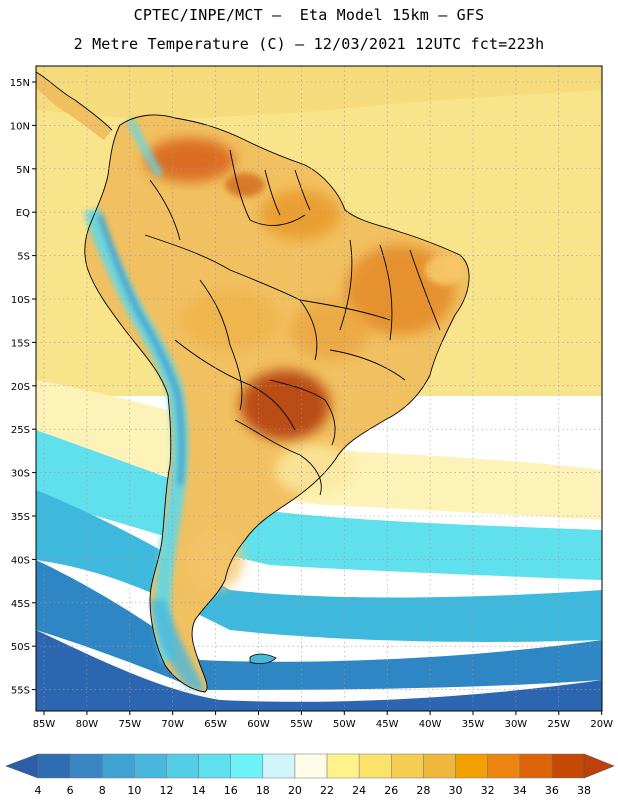  I want to click on lat-label: 10N, so click(20, 126).